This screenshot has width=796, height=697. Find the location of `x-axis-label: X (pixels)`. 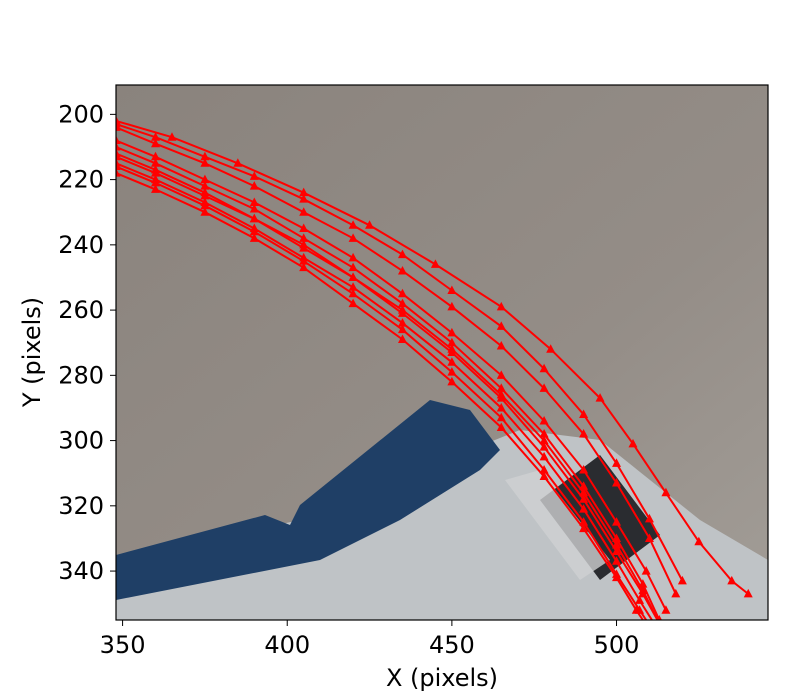

x-axis-label: X (pixels) is located at coordinates (442, 678).